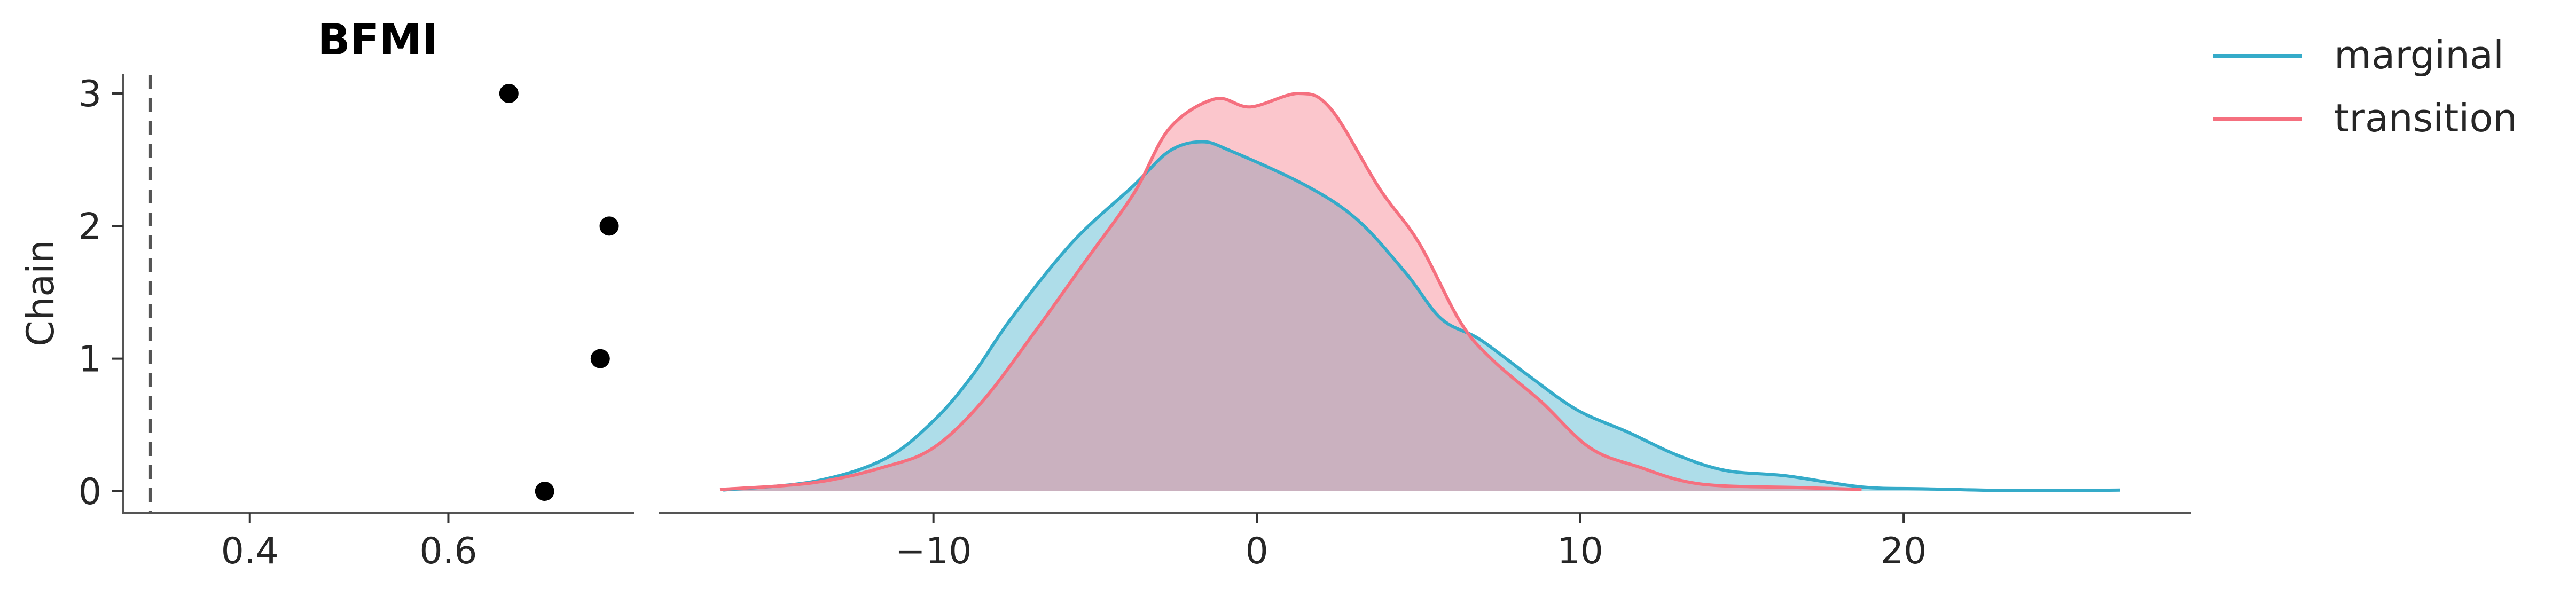 The width and height of the screenshot is (2576, 597). What do you see at coordinates (90, 94) in the screenshot?
I see `y-tick-label: 3` at bounding box center [90, 94].